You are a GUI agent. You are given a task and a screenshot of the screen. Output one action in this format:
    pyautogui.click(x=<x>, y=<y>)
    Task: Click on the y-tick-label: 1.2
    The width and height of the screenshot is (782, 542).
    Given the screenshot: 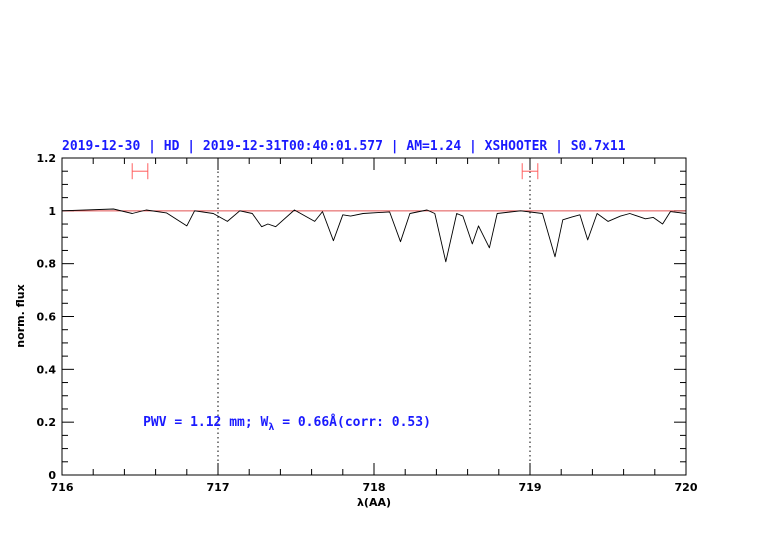 What is the action you would take?
    pyautogui.click(x=47, y=158)
    